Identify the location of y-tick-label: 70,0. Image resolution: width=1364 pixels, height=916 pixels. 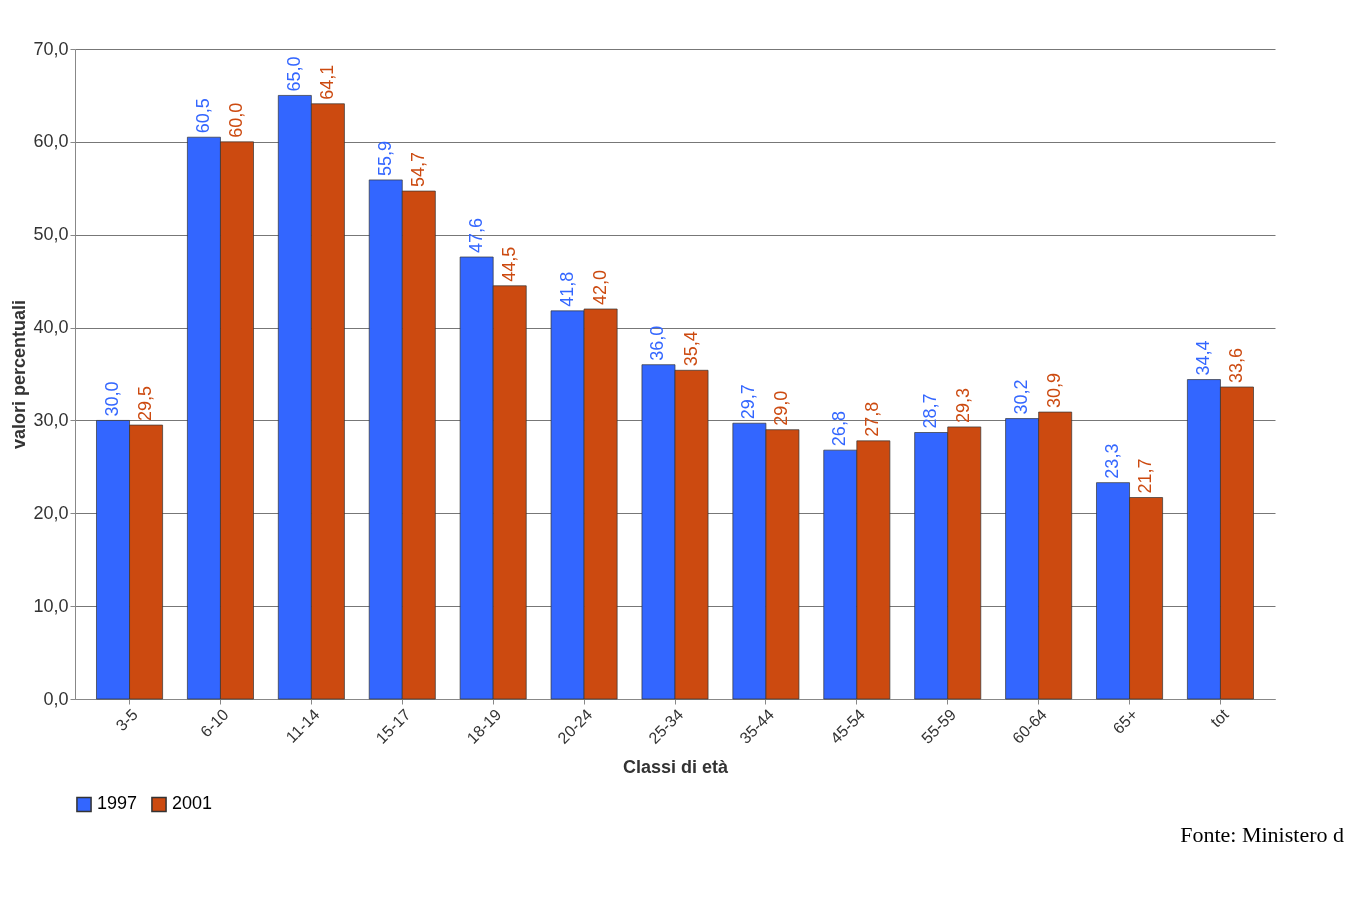
(51, 48).